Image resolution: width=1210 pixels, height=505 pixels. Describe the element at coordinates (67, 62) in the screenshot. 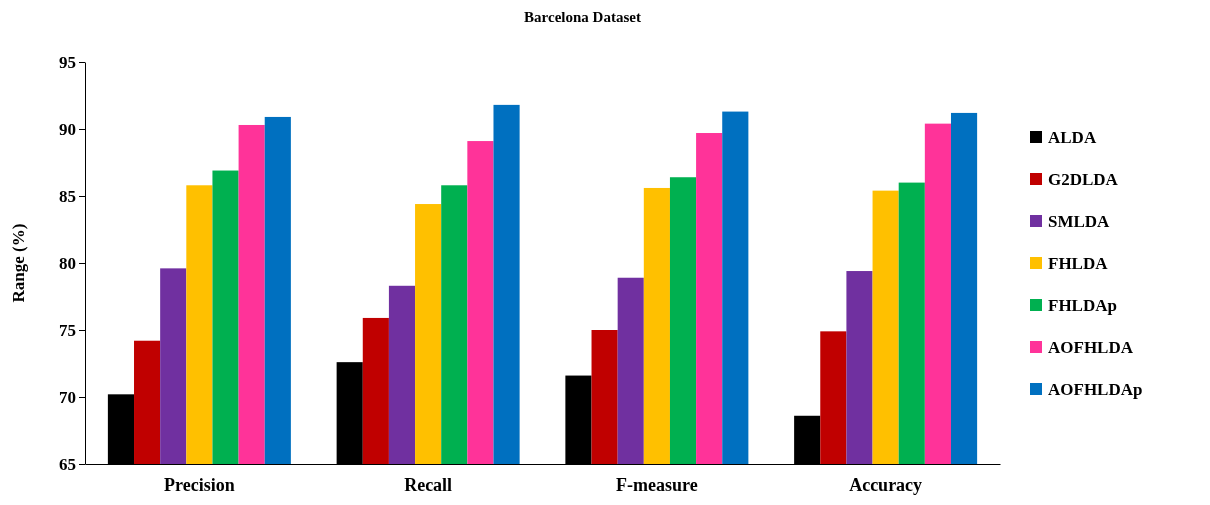

I see `y-tick-label: 95` at that location.